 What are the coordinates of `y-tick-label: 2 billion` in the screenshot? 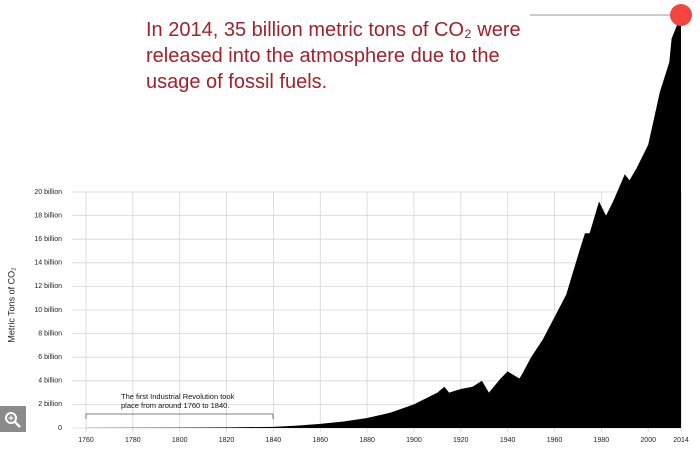 It's located at (50, 404).